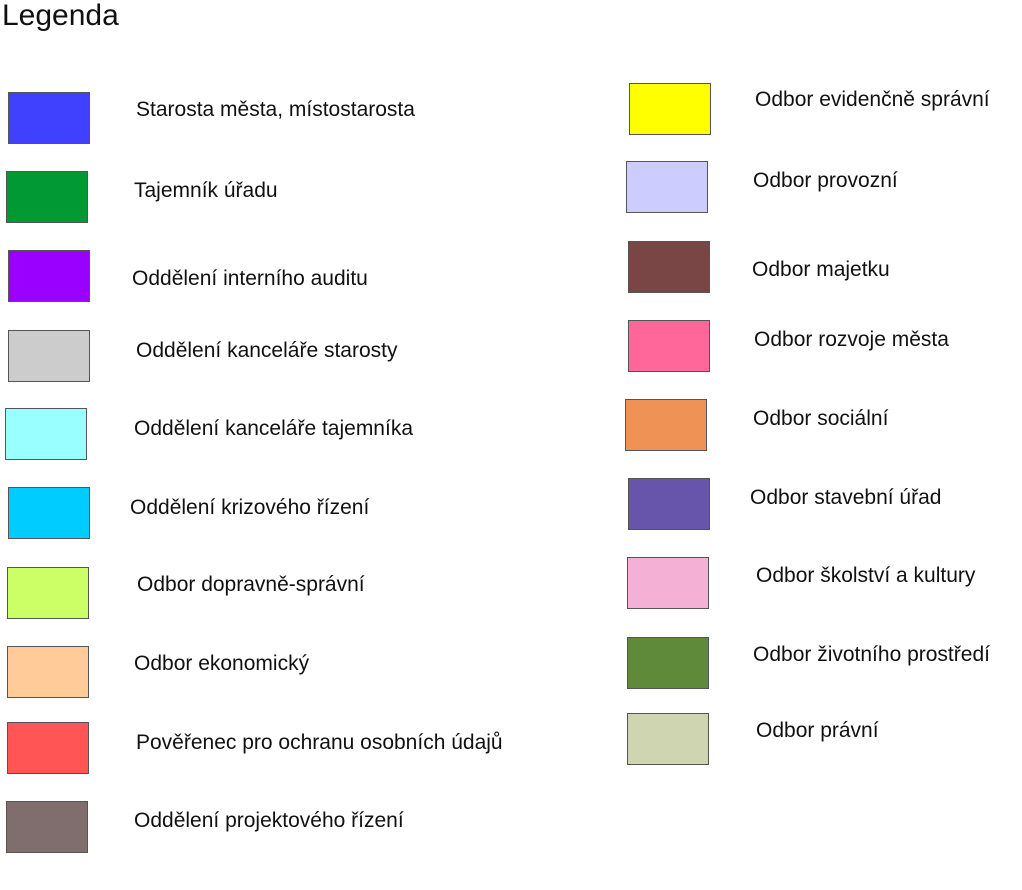 This screenshot has width=1022, height=890. What do you see at coordinates (825, 180) in the screenshot?
I see `legend-label: Odbor provozní` at bounding box center [825, 180].